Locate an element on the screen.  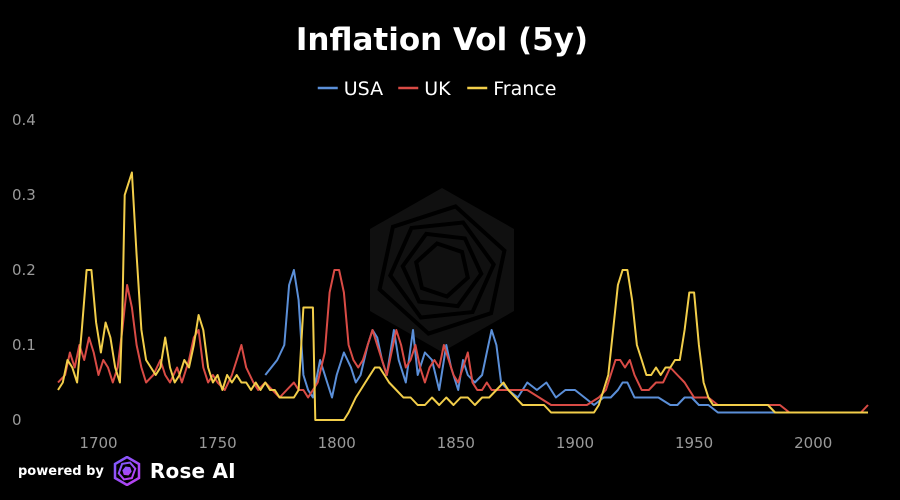
legend-label-uk: UK is located at coordinates (437, 89).